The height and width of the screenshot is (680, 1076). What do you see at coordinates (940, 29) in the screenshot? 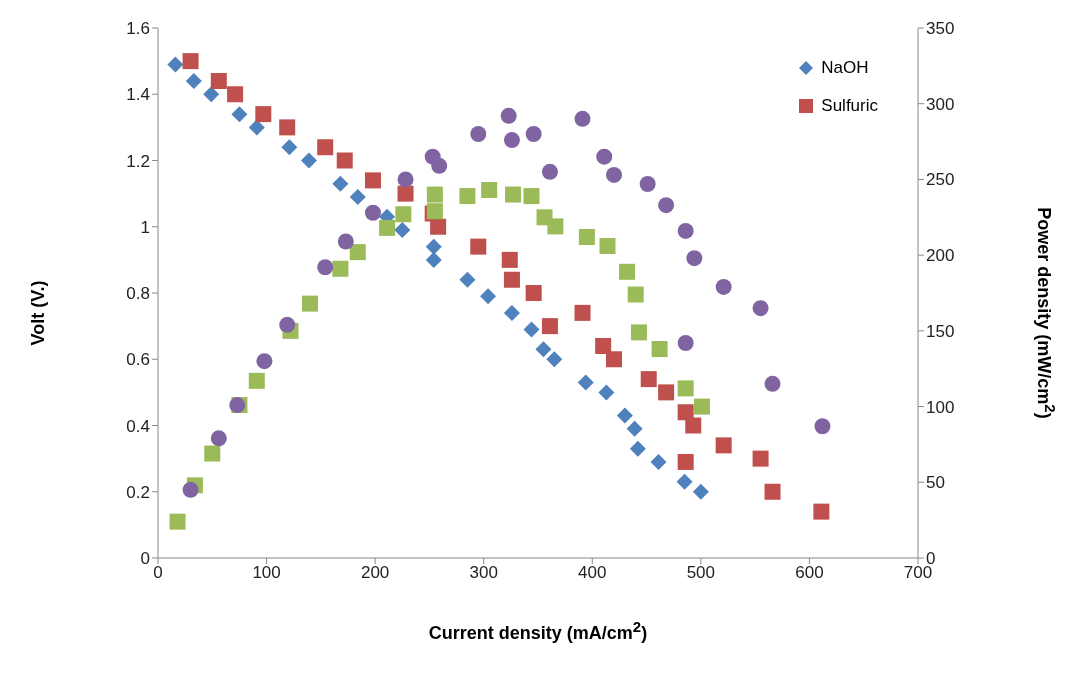
I see `y2-tick-label: 350` at bounding box center [940, 29].